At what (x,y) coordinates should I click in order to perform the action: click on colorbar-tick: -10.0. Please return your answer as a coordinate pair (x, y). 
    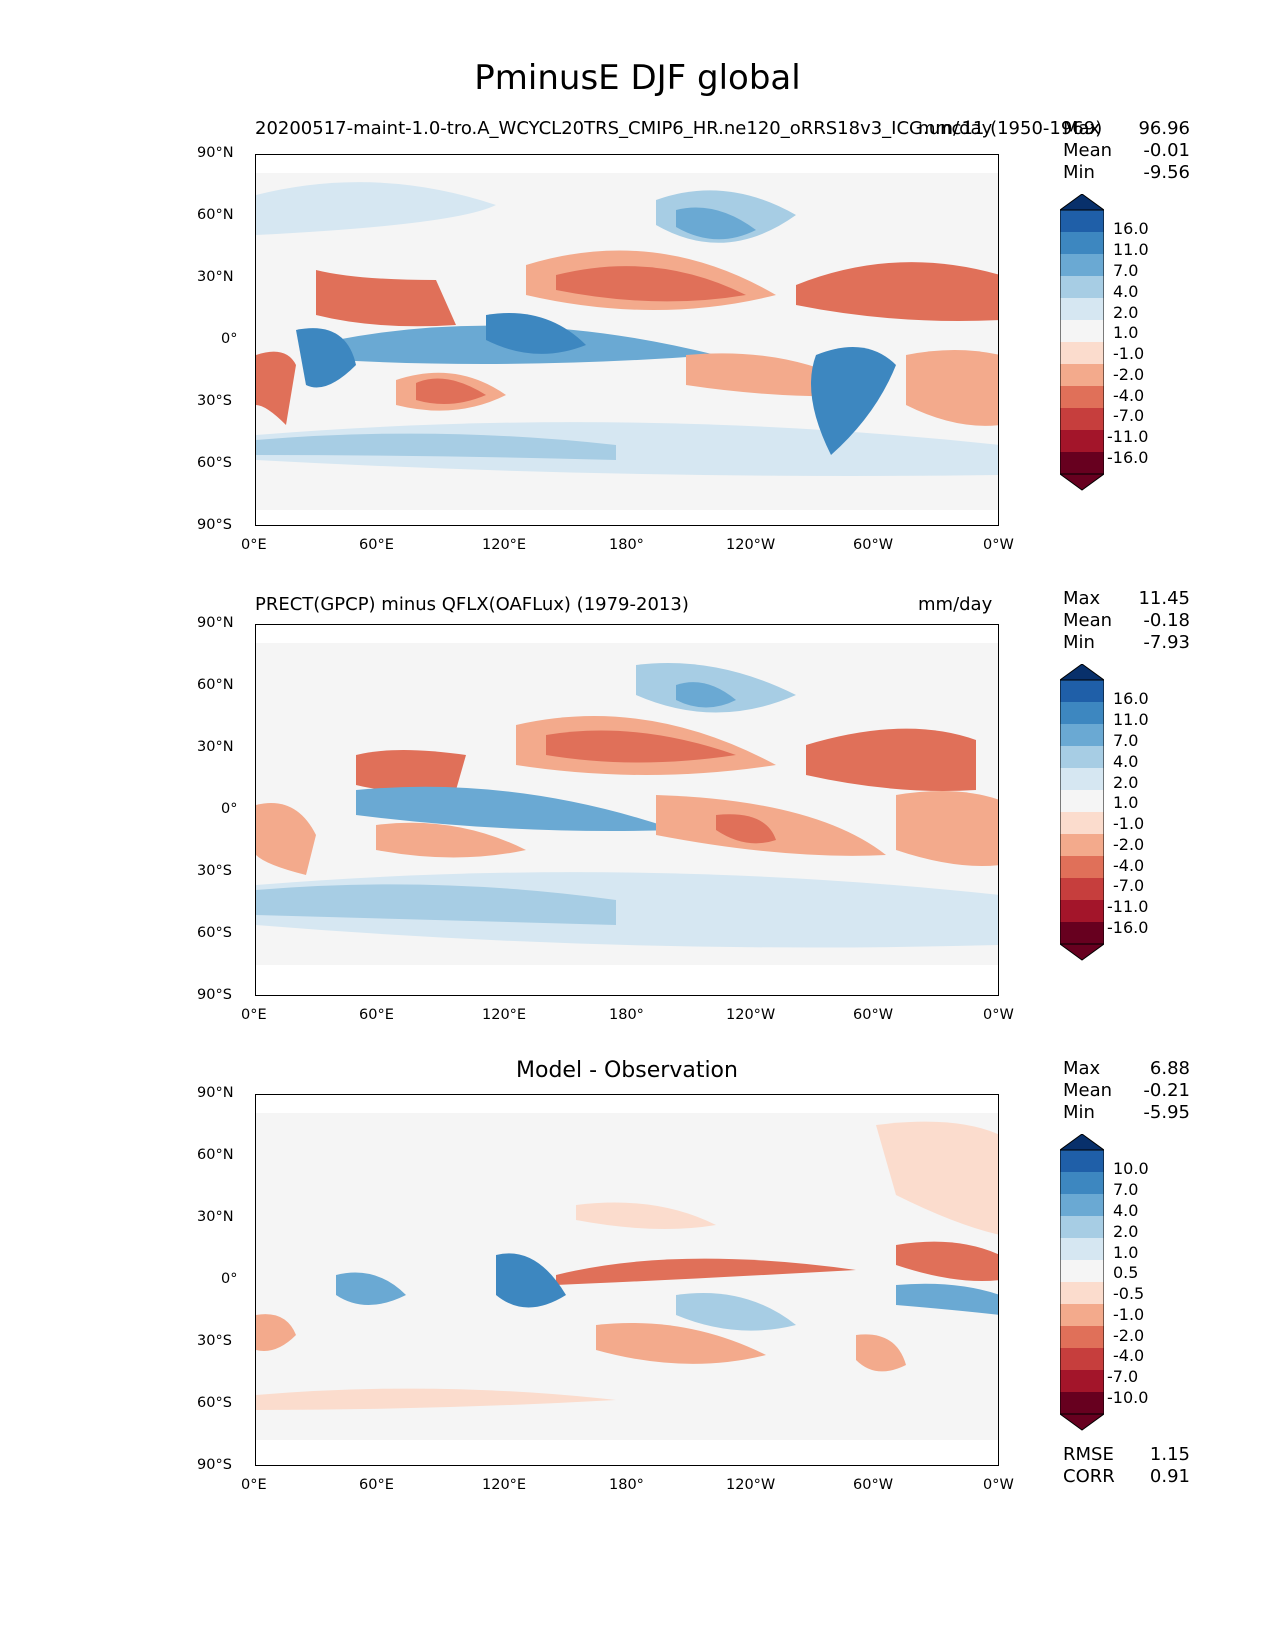
    Looking at the image, I should click on (1128, 1397).